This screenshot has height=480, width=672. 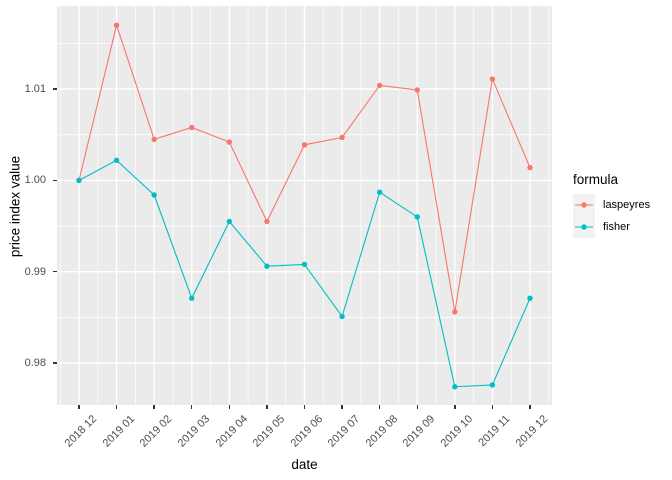 I want to click on legend: formula laspeyres fisher, so click(x=611, y=205).